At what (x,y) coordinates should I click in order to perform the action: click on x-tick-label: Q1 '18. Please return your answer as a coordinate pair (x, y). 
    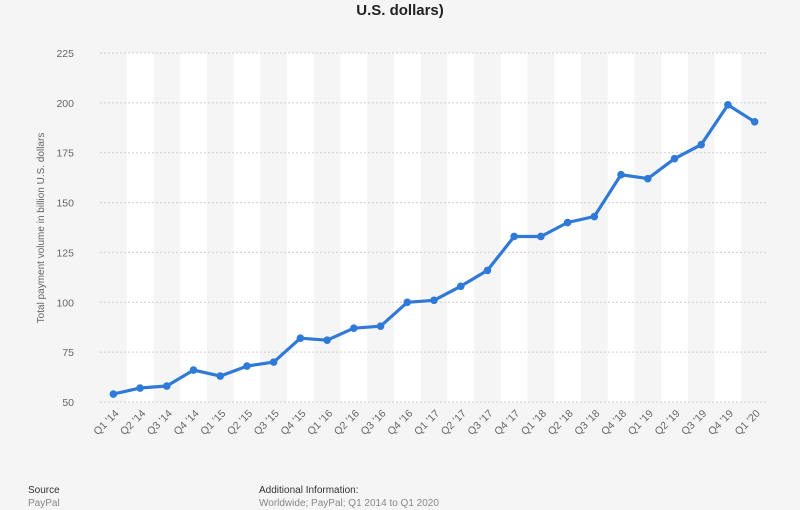
    Looking at the image, I should click on (534, 423).